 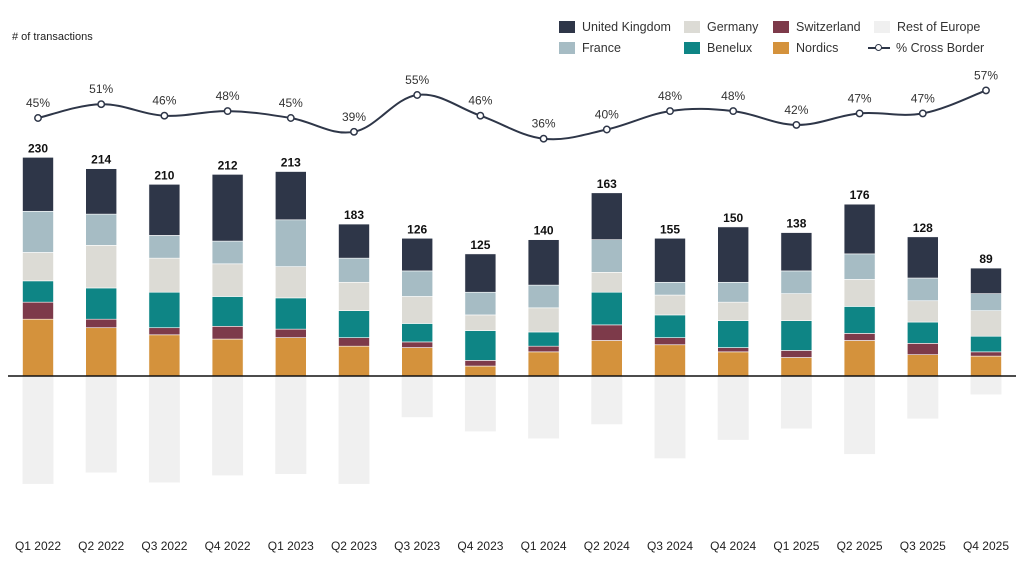 What do you see at coordinates (544, 231) in the screenshot?
I see `bar-total-label: 140` at bounding box center [544, 231].